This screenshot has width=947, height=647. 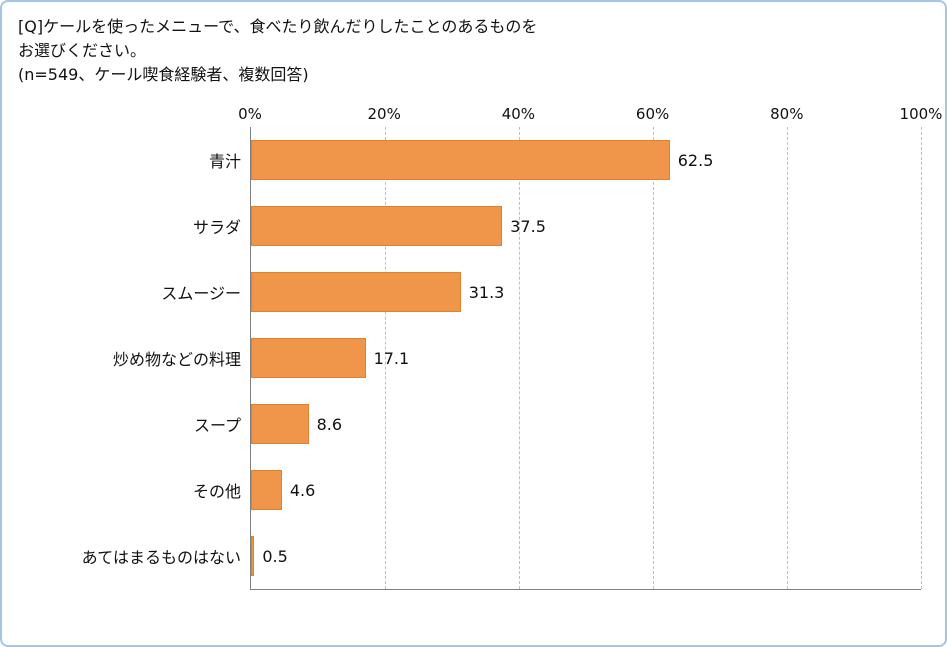 What do you see at coordinates (921, 114) in the screenshot?
I see `x-tick-label: 100%` at bounding box center [921, 114].